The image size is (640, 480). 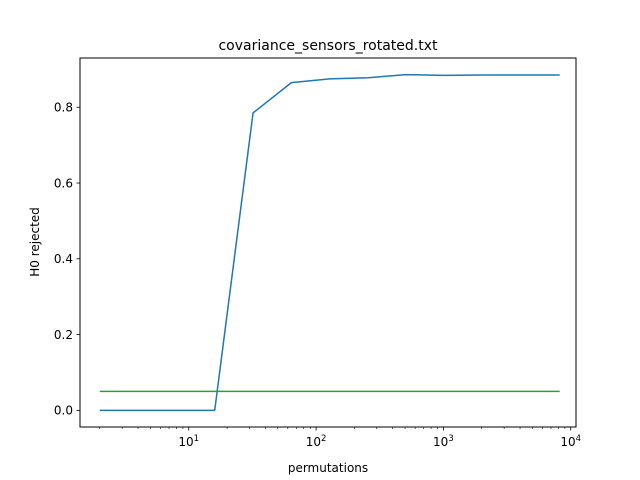 What do you see at coordinates (63, 108) in the screenshot?
I see `y-tick-label: 0.8` at bounding box center [63, 108].